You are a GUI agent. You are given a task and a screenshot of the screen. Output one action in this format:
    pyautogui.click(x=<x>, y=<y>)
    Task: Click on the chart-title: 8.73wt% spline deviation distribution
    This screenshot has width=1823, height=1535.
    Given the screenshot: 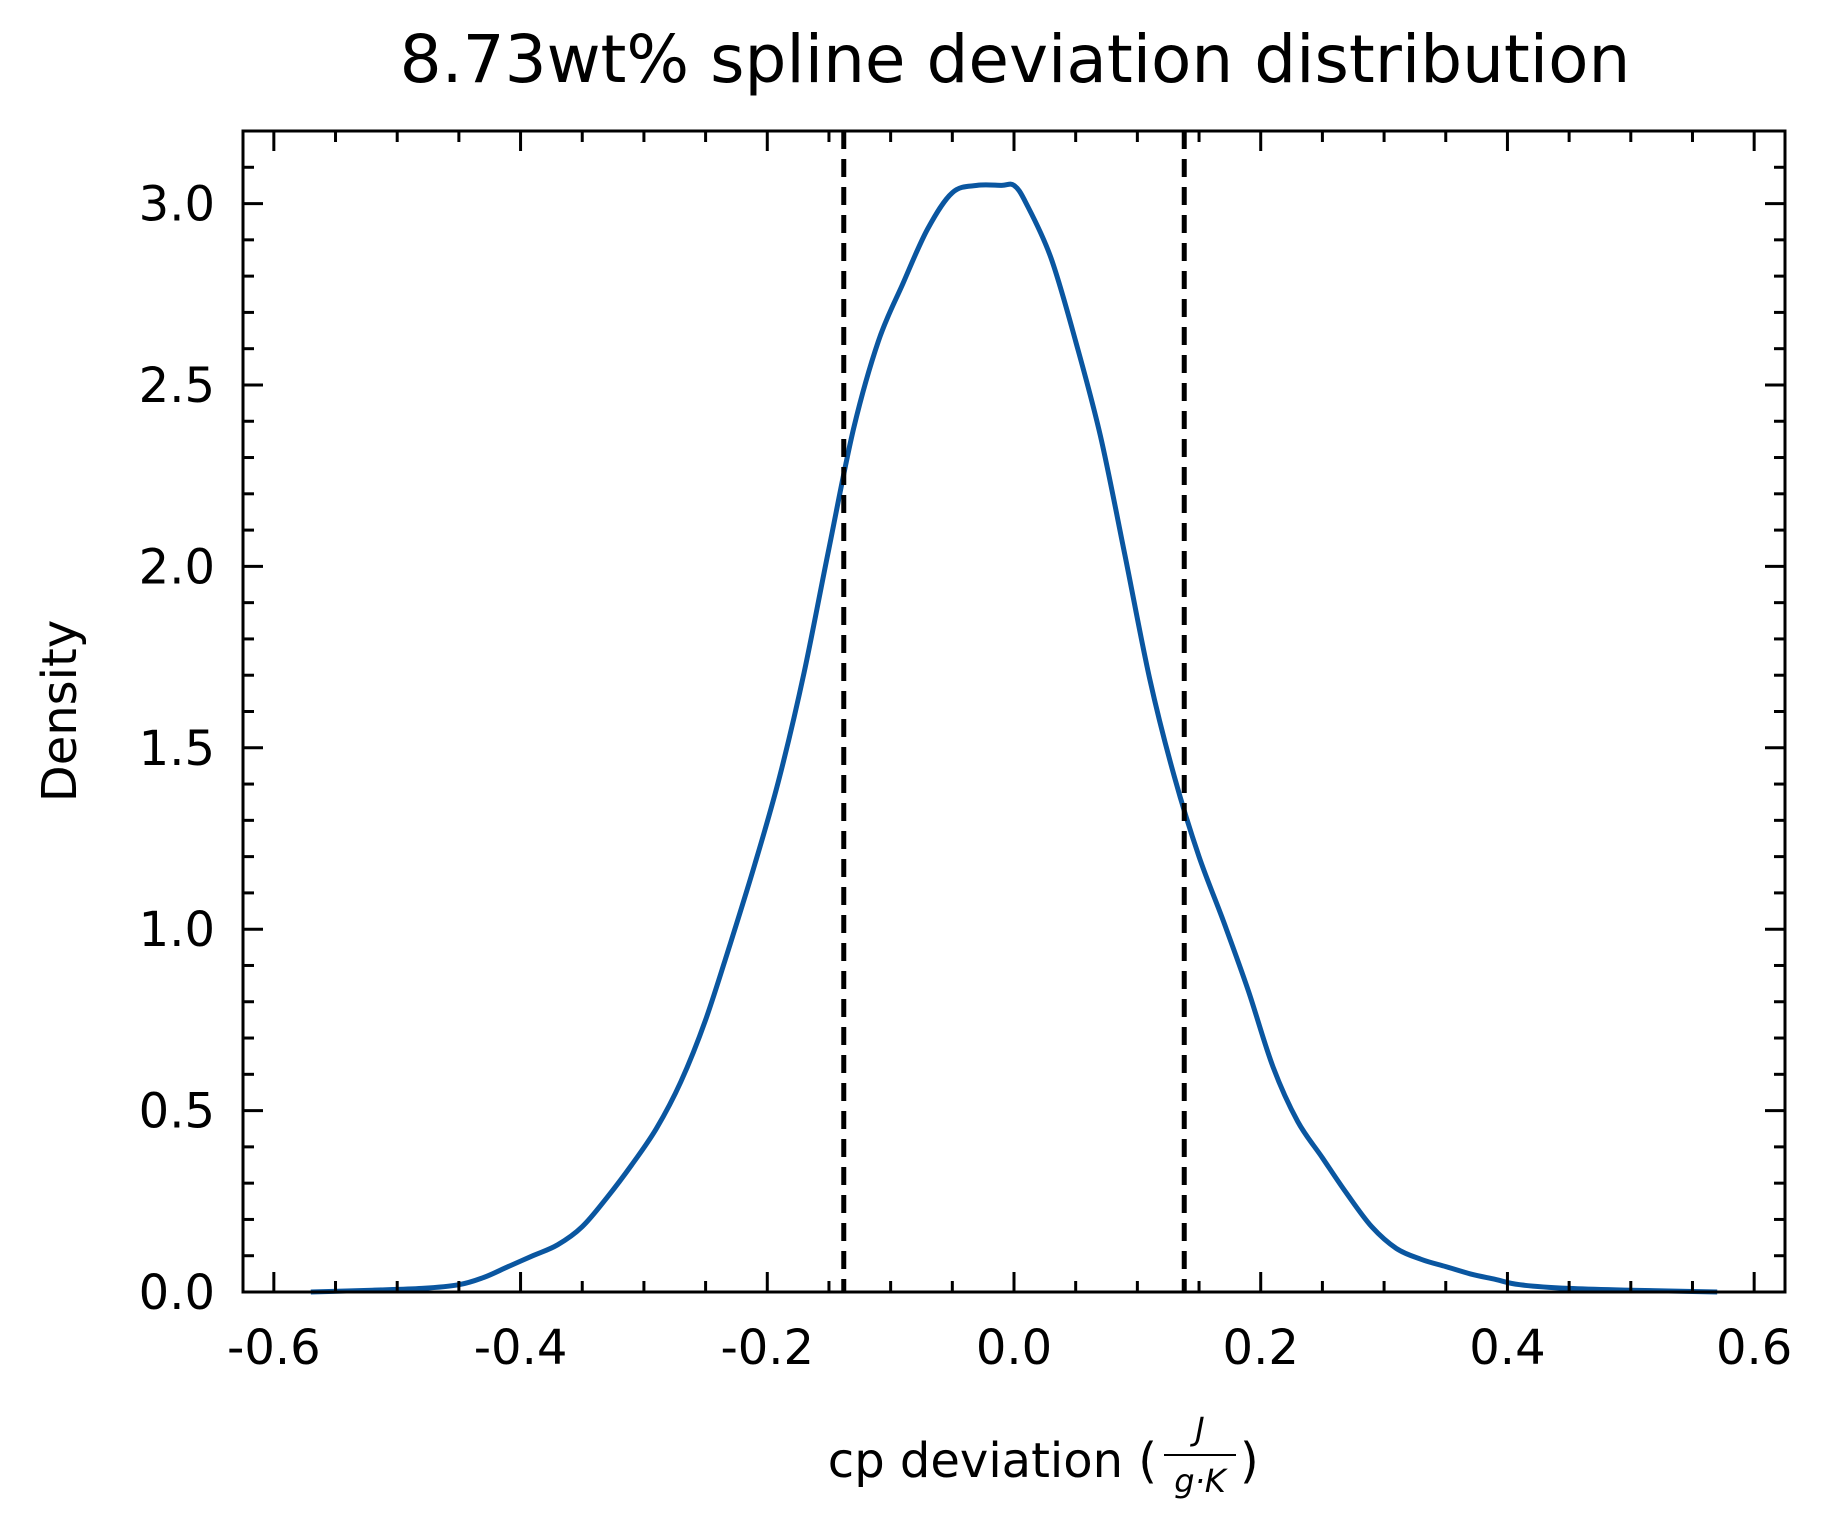 What is the action you would take?
    pyautogui.click(x=1015, y=59)
    